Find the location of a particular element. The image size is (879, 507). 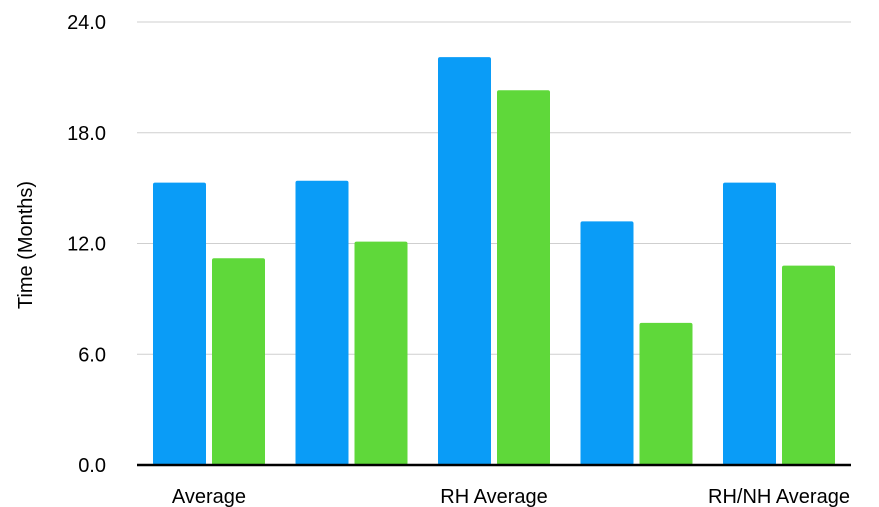

x-tick-label: RH/NH Average is located at coordinates (779, 496).